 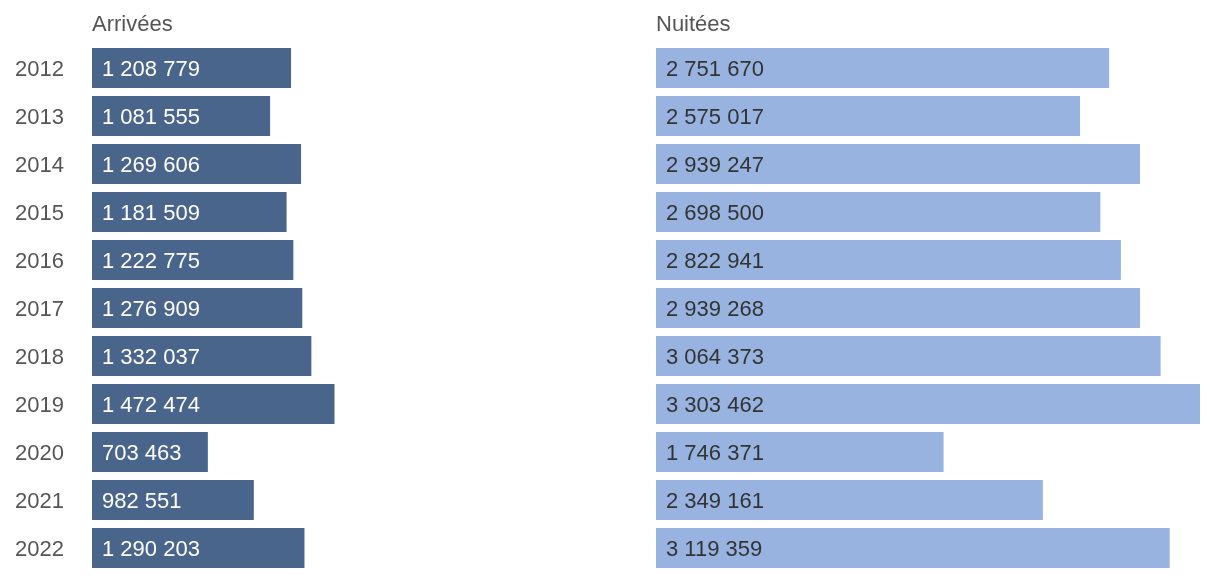 I want to click on data-label: 1 290 203, so click(x=151, y=548).